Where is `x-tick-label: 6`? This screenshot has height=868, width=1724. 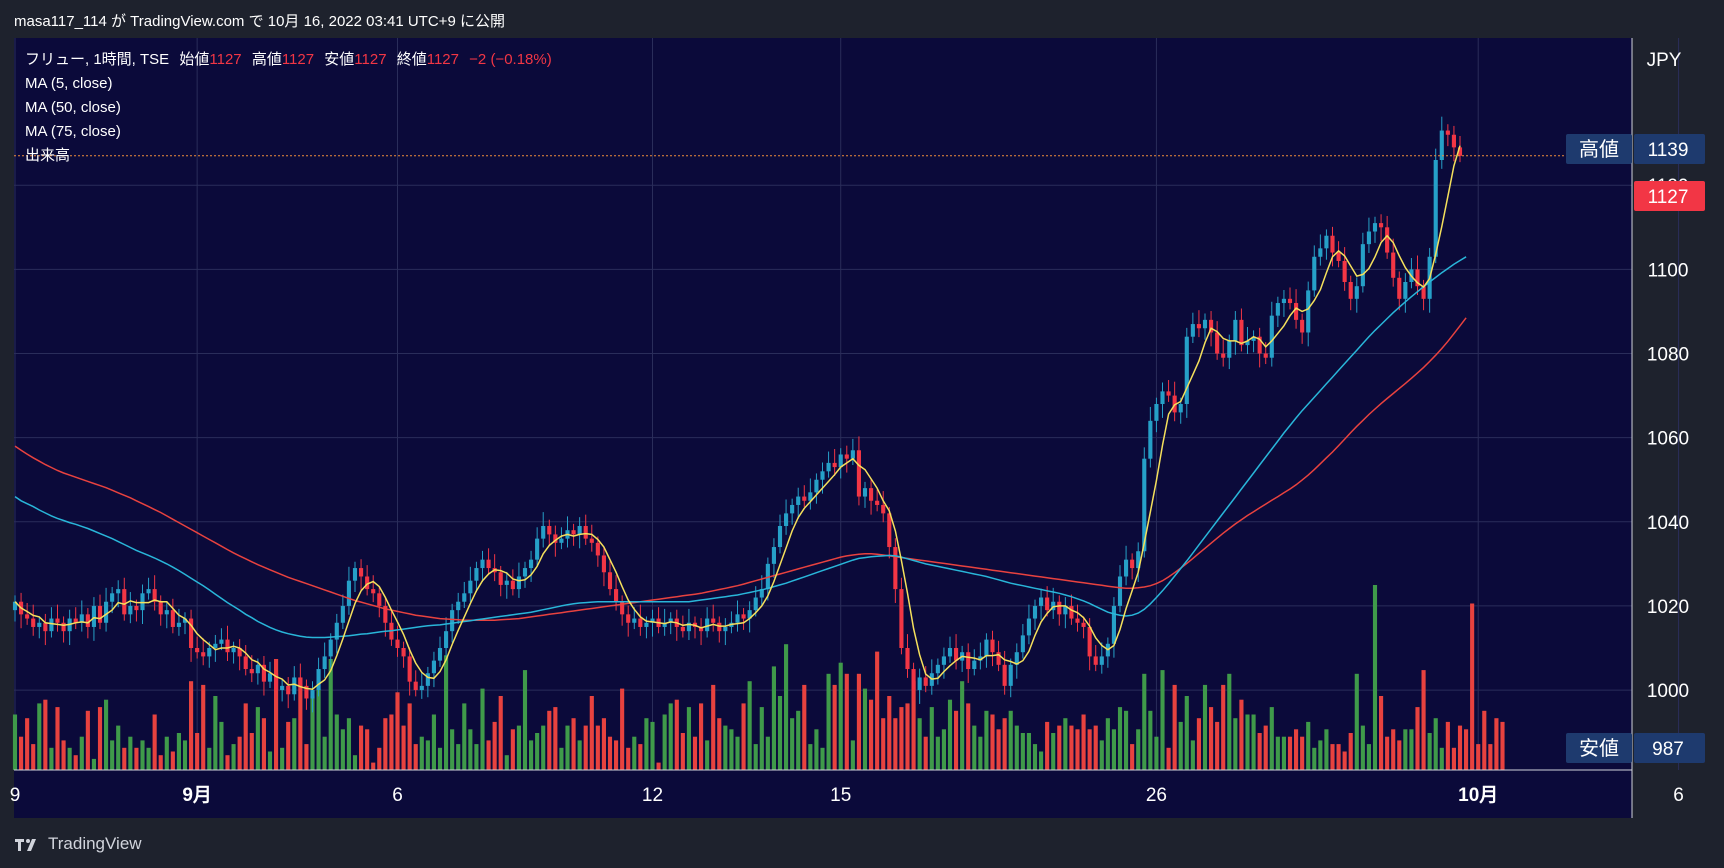 x-tick-label: 6 is located at coordinates (397, 795).